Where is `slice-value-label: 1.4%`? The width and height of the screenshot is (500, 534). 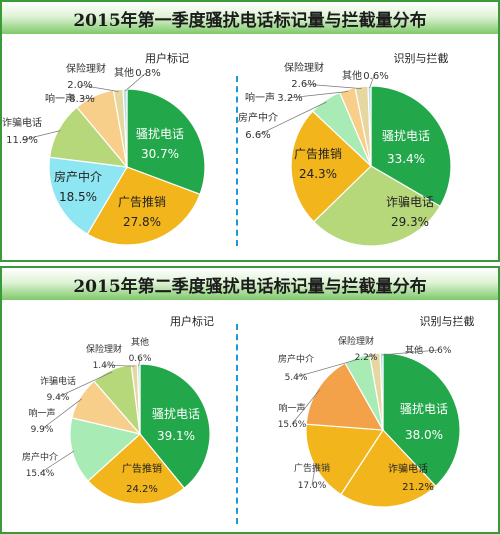 slice-value-label: 1.4% is located at coordinates (104, 366).